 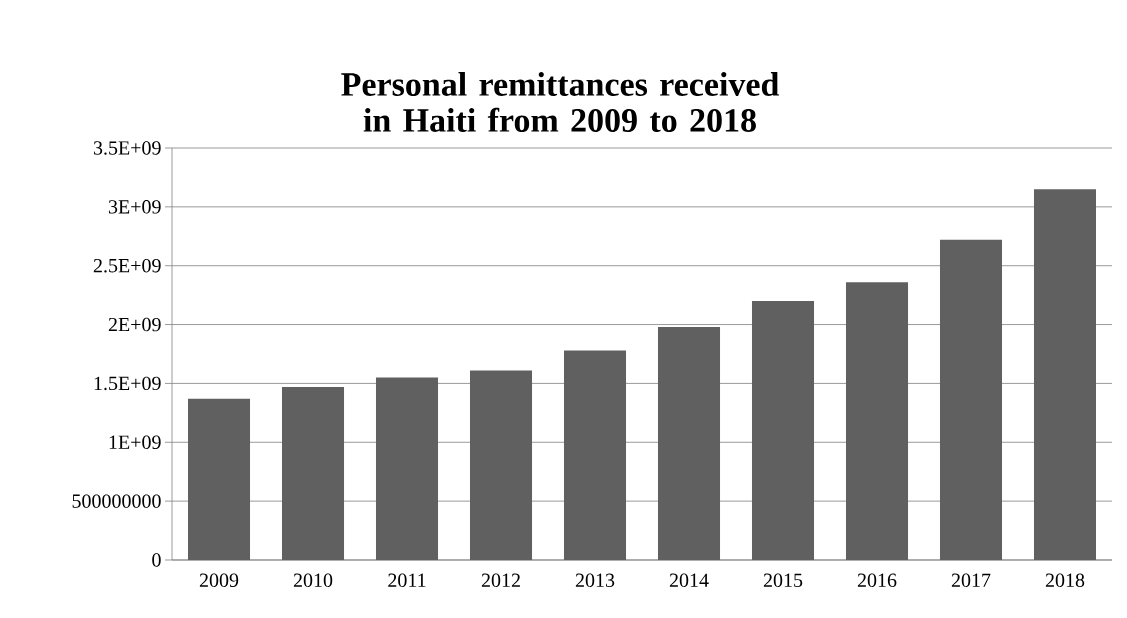 I want to click on x-tick-label: 2016, so click(x=877, y=580).